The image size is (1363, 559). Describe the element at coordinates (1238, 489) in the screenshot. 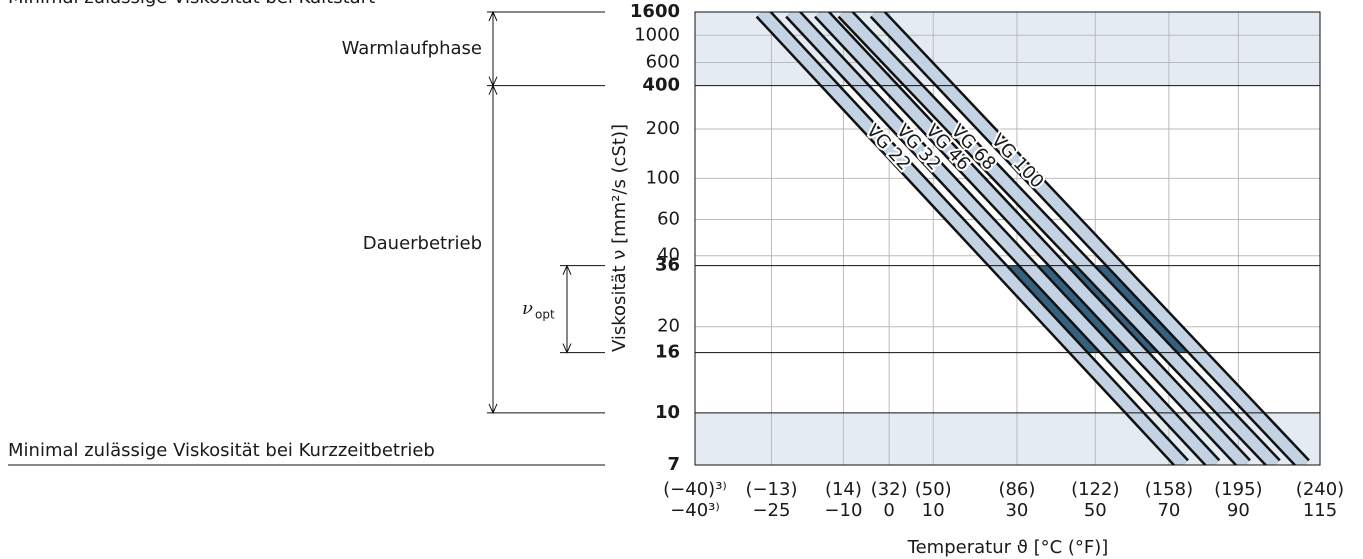

I see `x-tick-label-f: (195)` at that location.